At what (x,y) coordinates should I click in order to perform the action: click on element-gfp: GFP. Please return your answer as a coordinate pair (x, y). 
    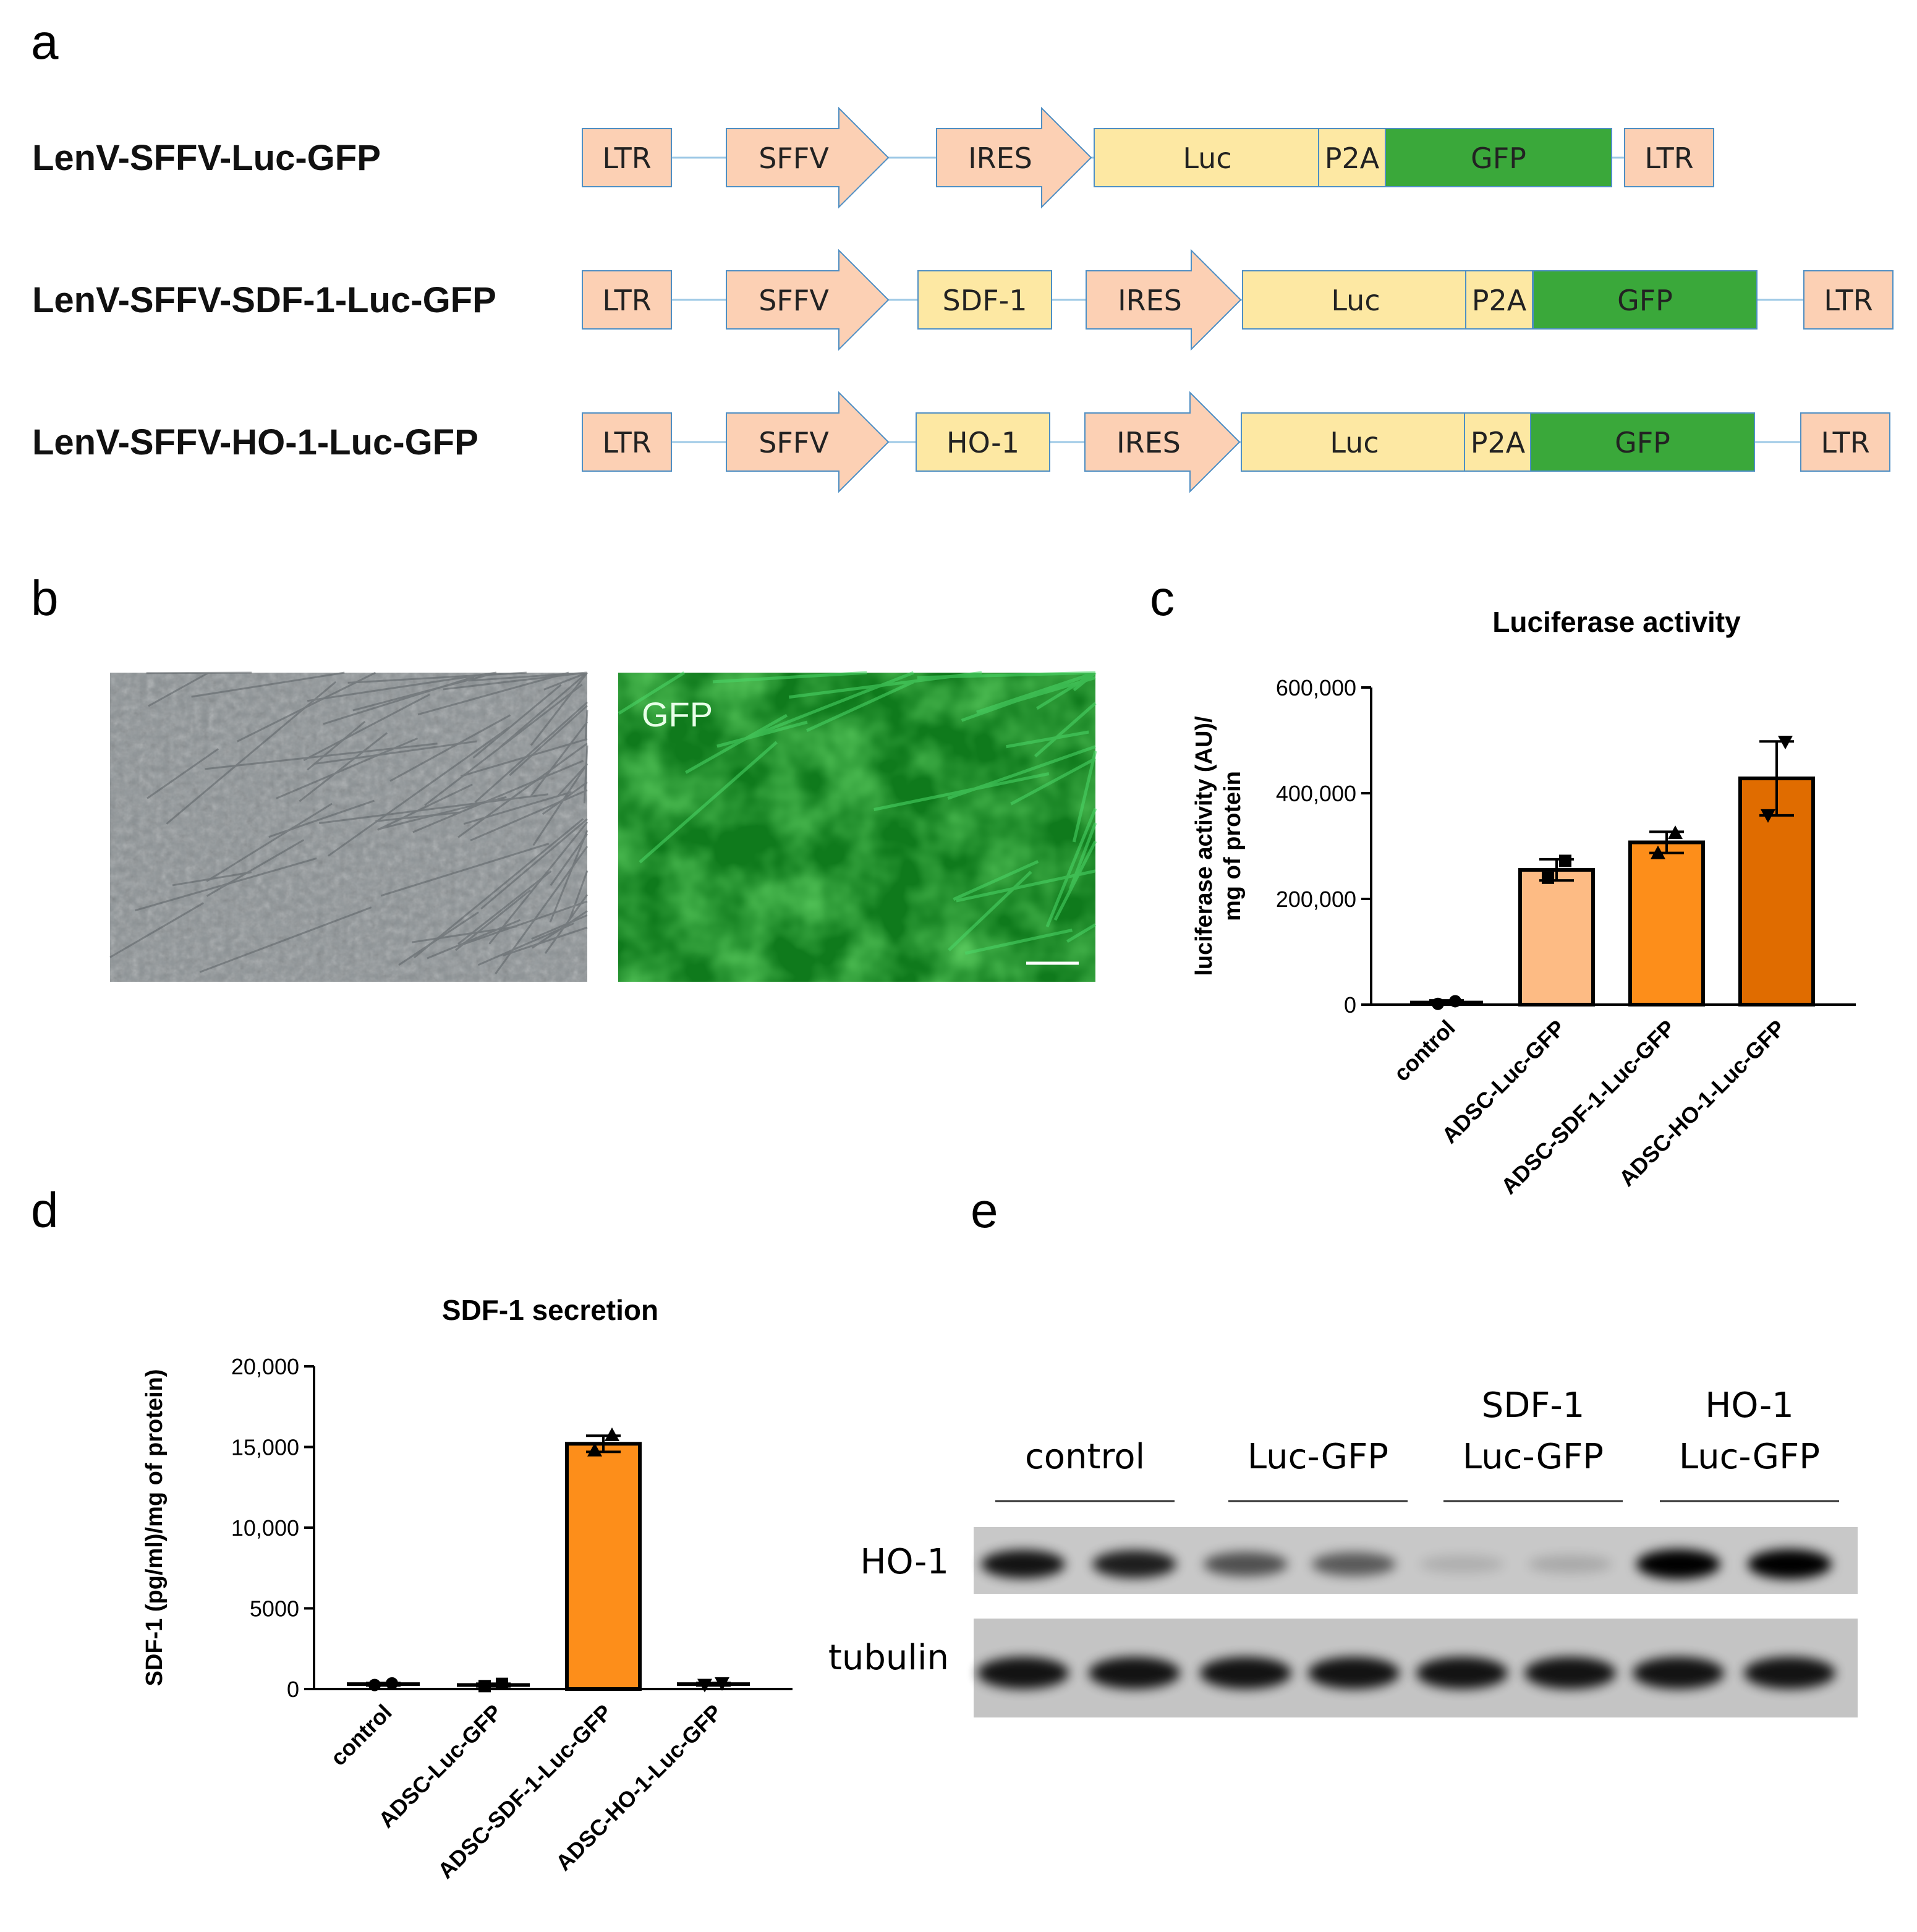
    Looking at the image, I should click on (1645, 300).